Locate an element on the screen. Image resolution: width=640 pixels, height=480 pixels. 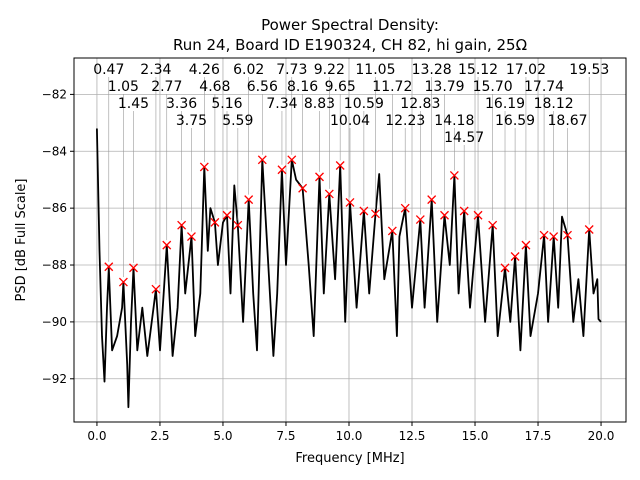
y-tick-label: −90 is located at coordinates (54, 322).